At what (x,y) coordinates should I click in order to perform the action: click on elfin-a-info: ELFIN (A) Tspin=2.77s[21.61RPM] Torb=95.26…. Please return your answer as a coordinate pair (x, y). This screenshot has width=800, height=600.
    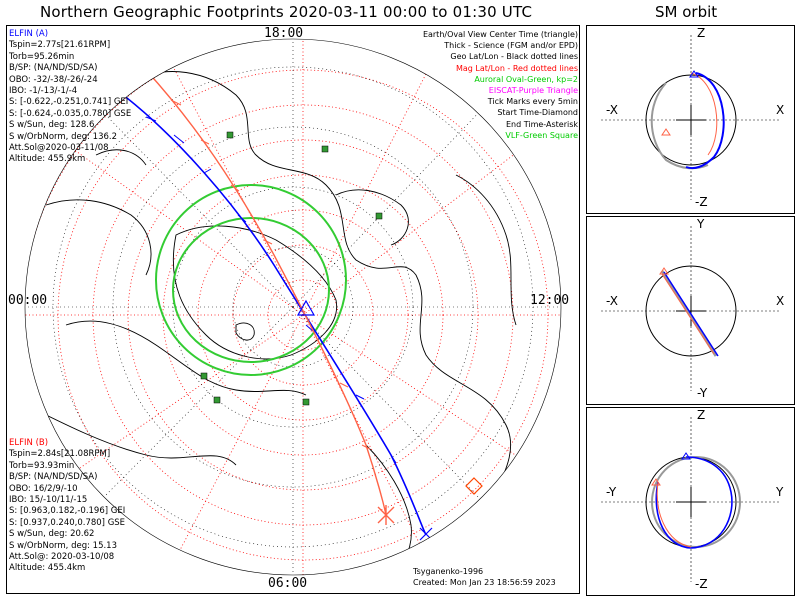
    Looking at the image, I should click on (70, 97).